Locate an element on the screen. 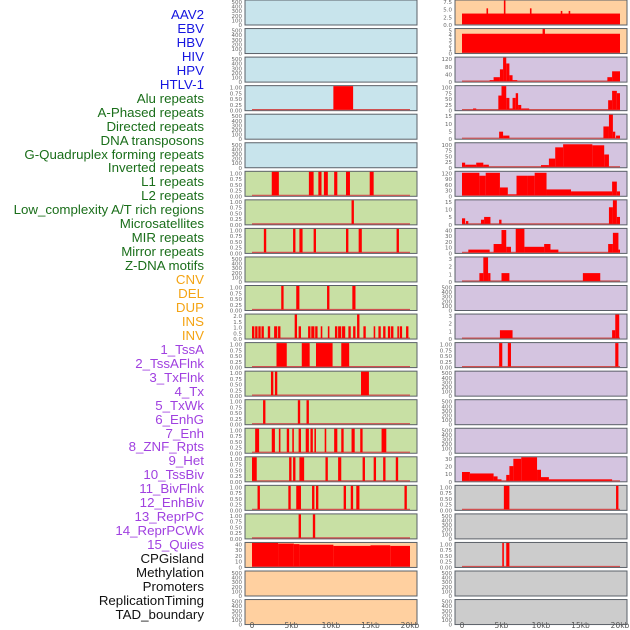 This screenshot has width=630, height=630. y-tick-label: 1.0 is located at coordinates (237, 329).